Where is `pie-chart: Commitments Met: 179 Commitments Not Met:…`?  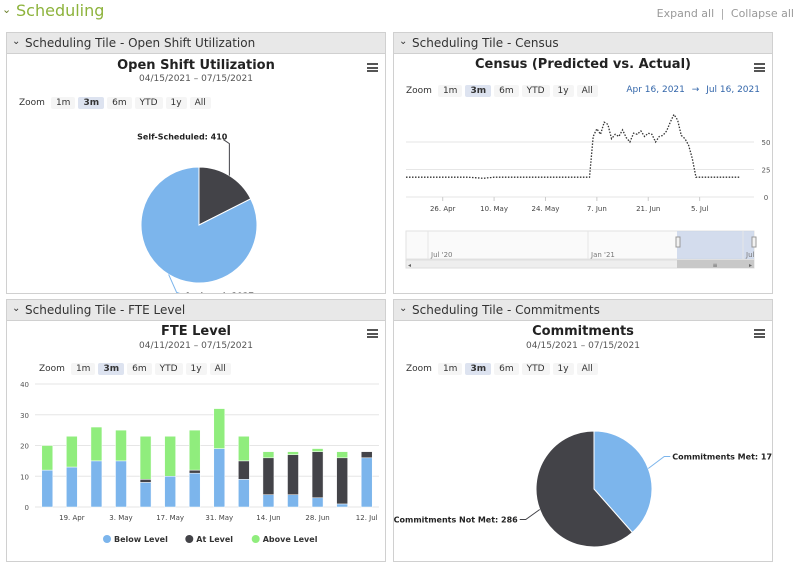 pie-chart: Commitments Met: 179 Commitments Not Met:… is located at coordinates (583, 489).